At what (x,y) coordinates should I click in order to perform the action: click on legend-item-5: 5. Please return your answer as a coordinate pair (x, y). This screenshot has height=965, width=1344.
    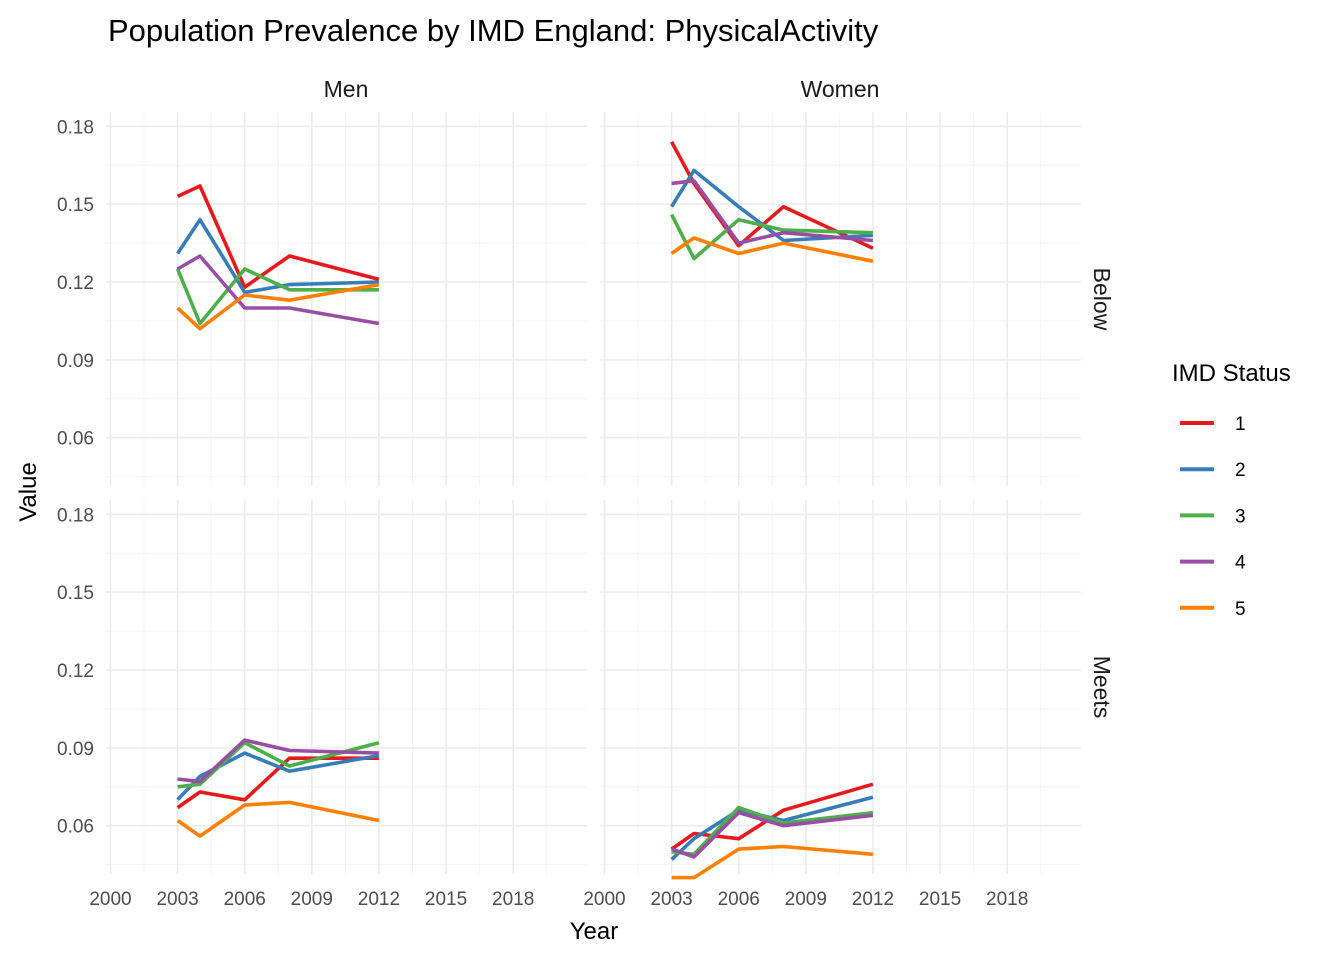
    Looking at the image, I should click on (1213, 609).